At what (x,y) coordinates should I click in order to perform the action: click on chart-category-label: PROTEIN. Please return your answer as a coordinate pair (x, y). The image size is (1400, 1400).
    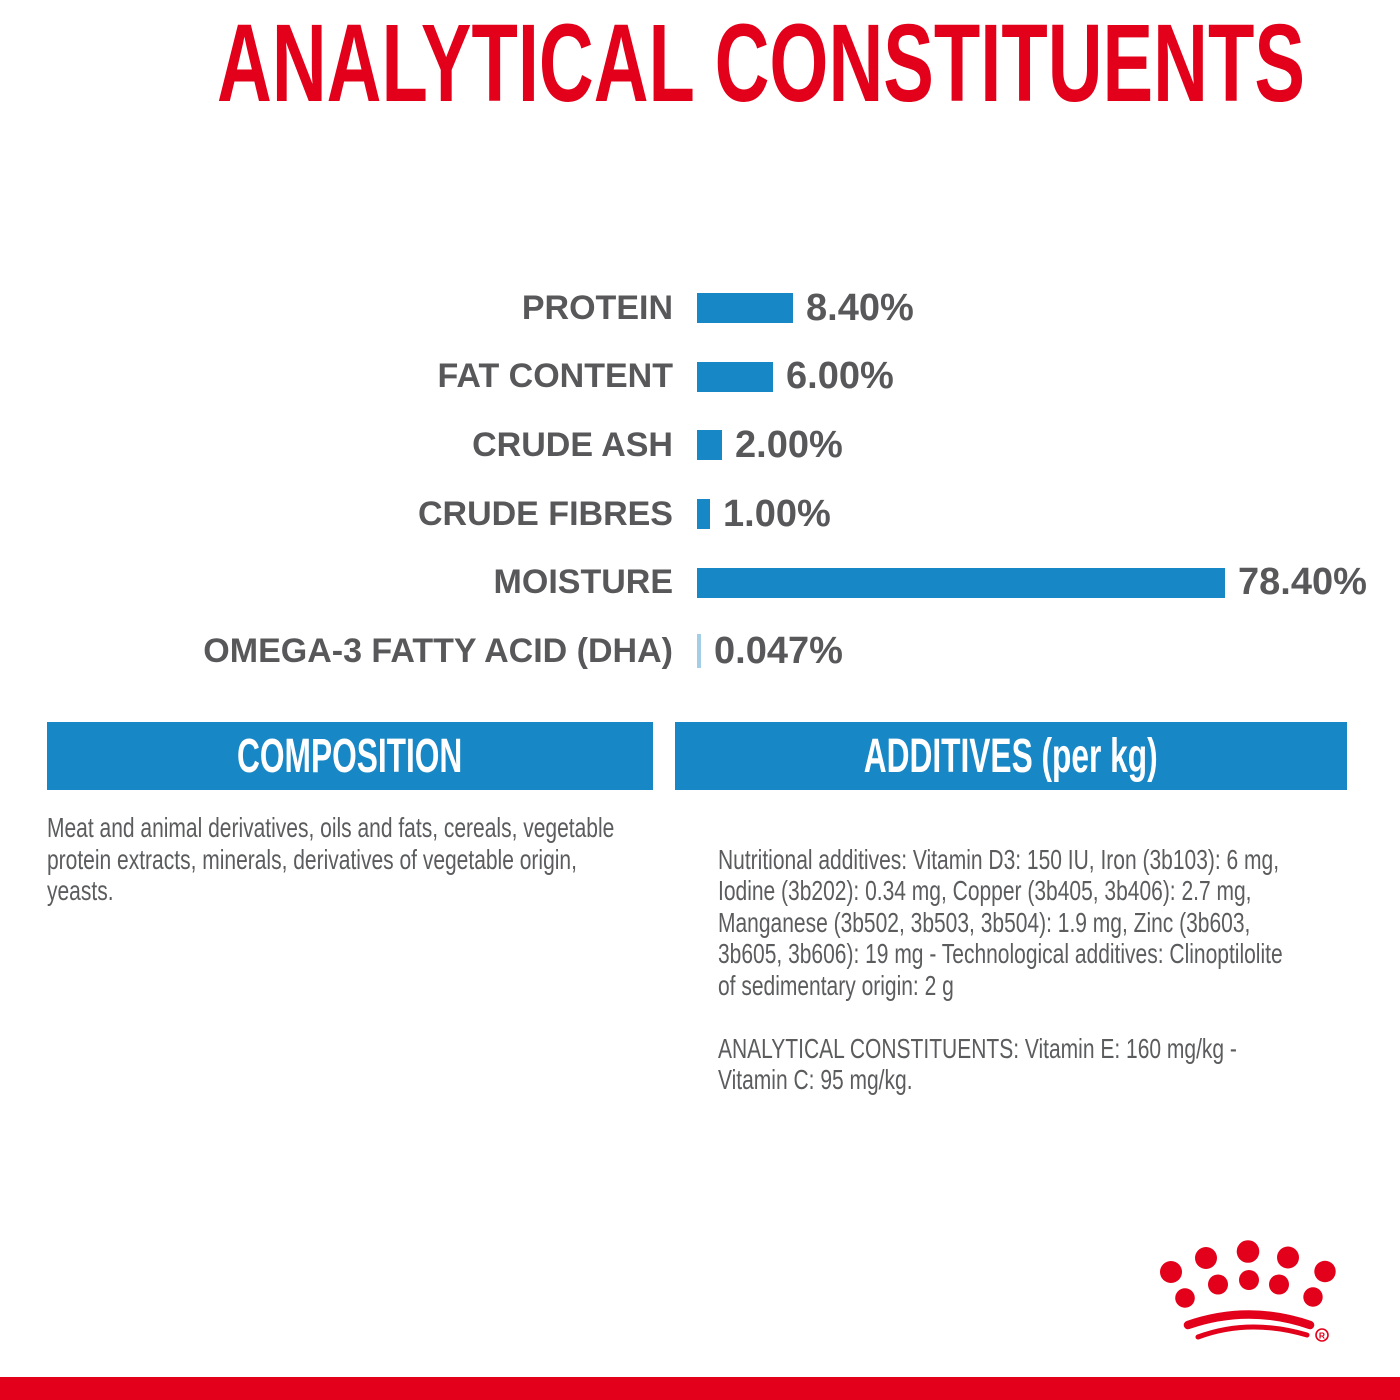
    Looking at the image, I should click on (597, 307).